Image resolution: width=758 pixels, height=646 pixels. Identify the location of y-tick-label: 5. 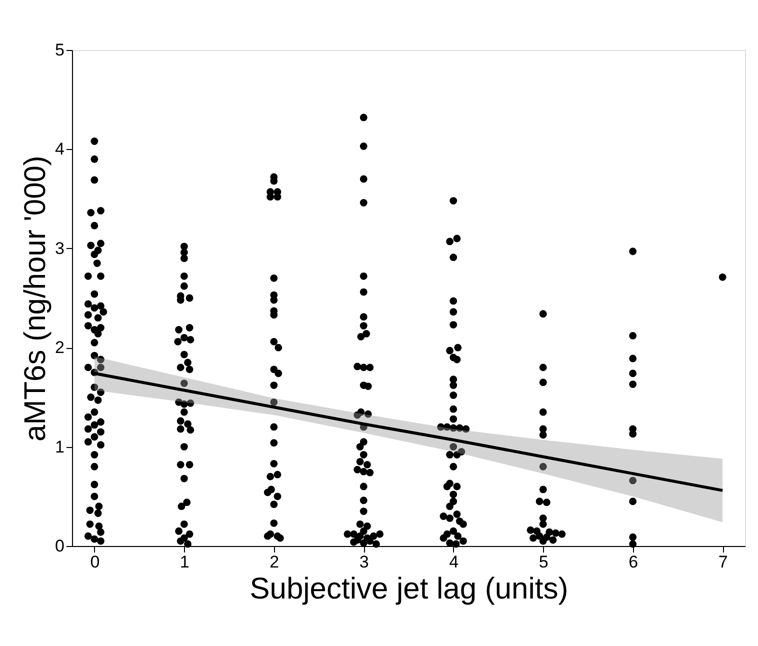
(59, 50).